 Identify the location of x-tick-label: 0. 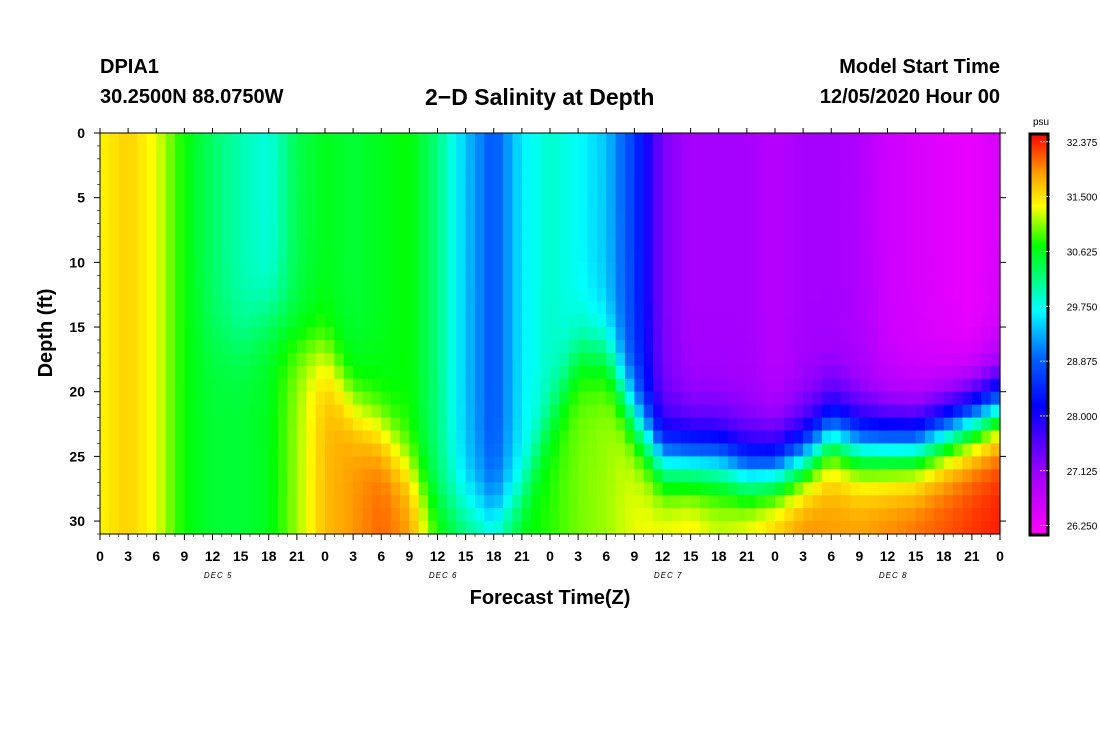
(325, 556).